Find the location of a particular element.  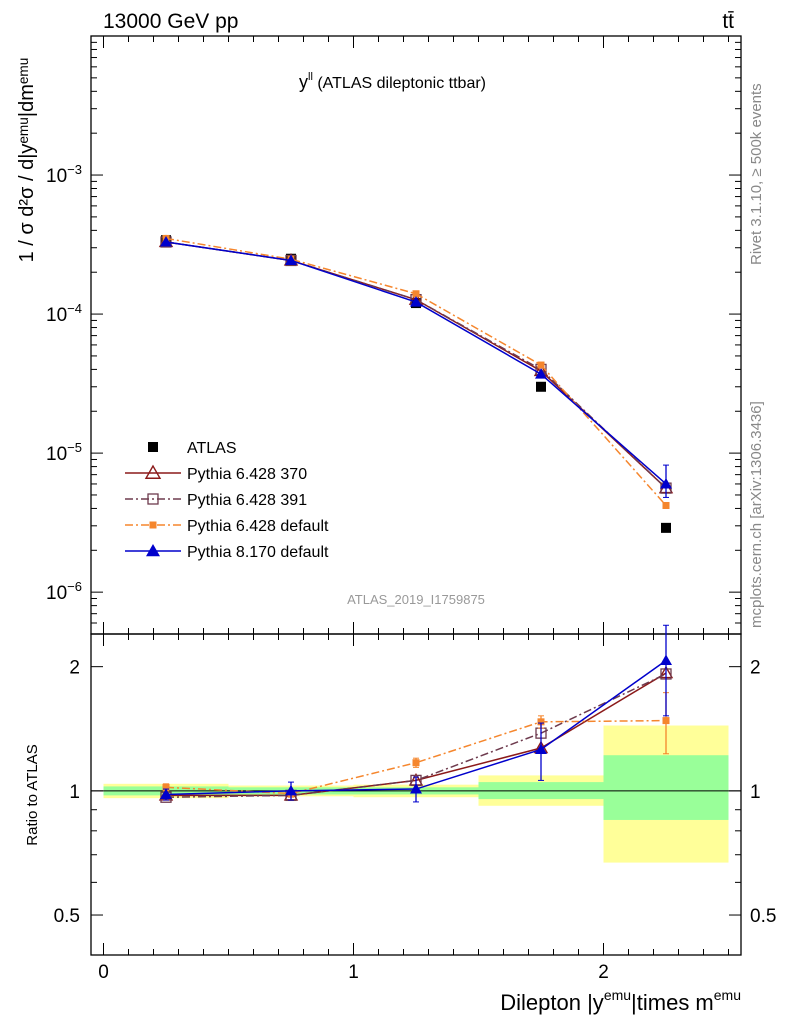

ratio-y-tick-label: 1 is located at coordinates (74, 792).